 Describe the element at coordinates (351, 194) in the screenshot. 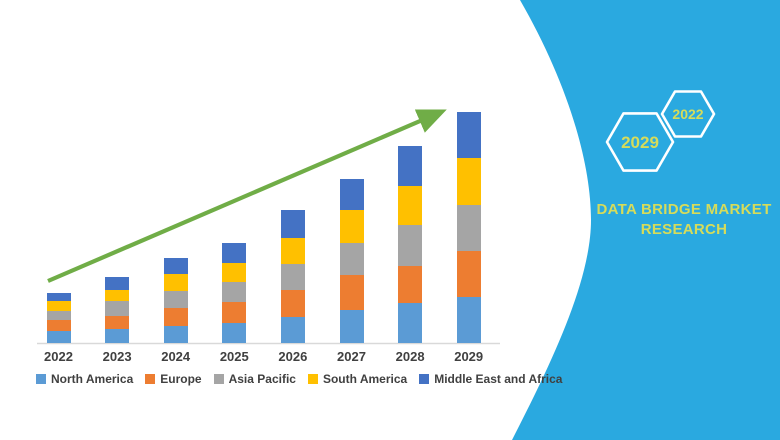

I see `bar-segment-middle-east-and-africa-2027` at that location.